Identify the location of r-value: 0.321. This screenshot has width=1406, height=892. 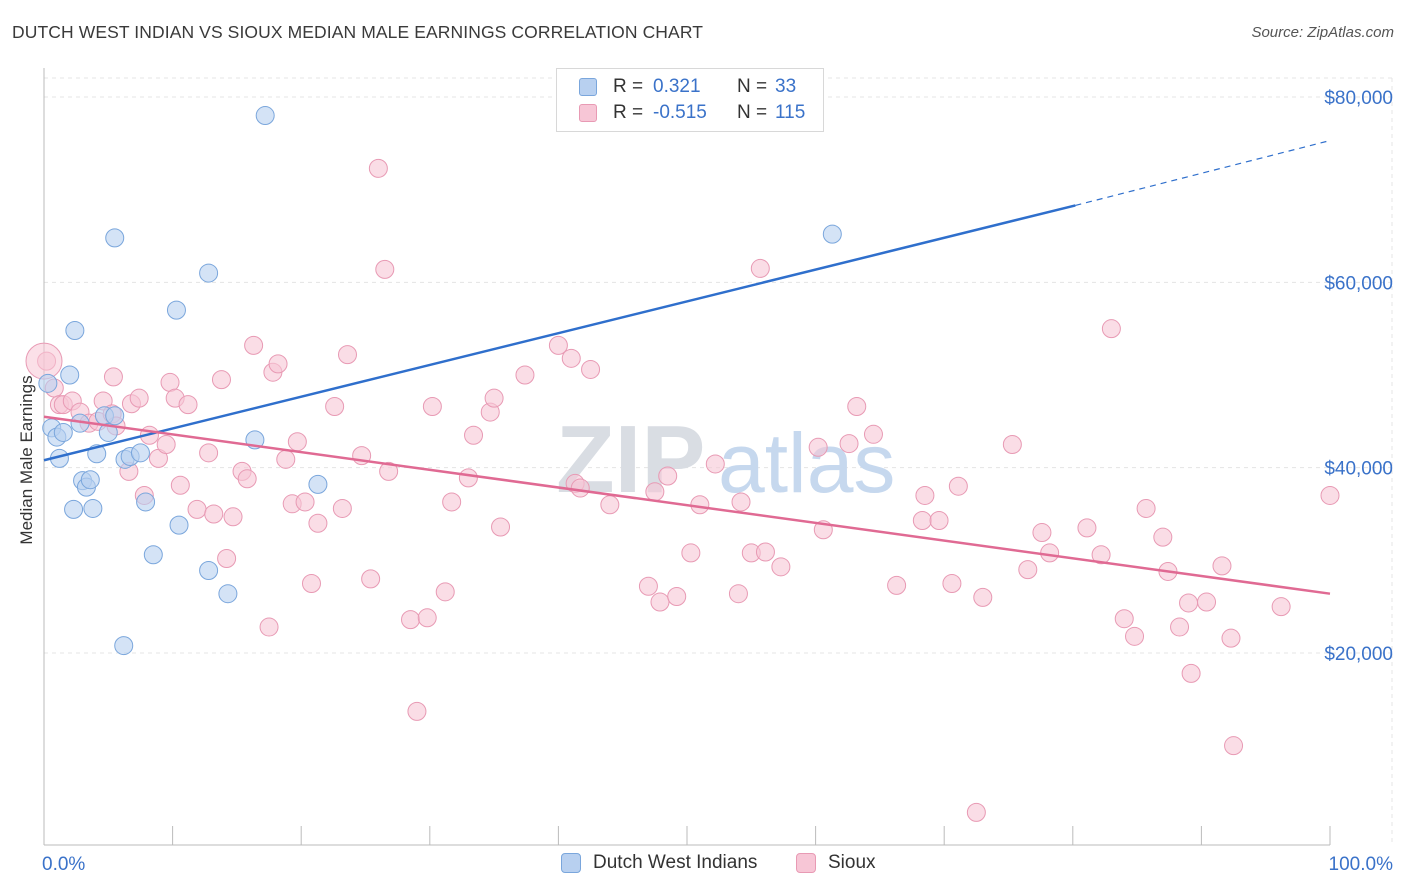
(677, 86).